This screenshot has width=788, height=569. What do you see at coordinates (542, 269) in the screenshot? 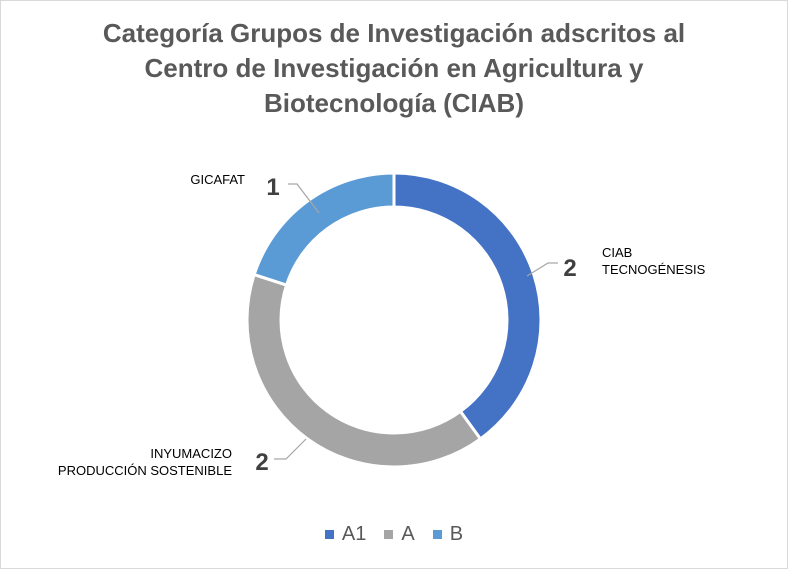
I see `leader-line-a1` at bounding box center [542, 269].